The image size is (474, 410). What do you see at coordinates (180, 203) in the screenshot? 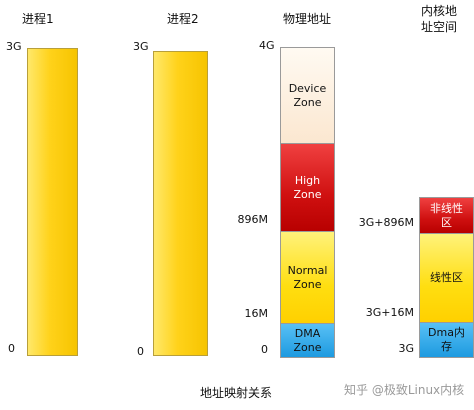
I see `process2-address-bar` at bounding box center [180, 203].